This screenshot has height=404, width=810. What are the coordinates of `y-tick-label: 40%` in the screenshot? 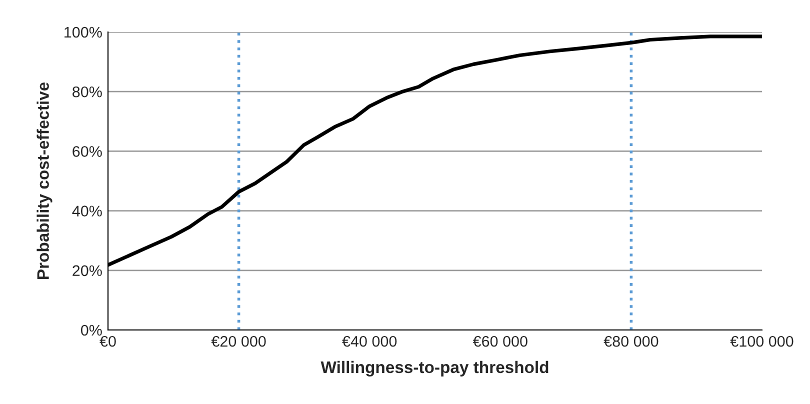 It's located at (87, 211).